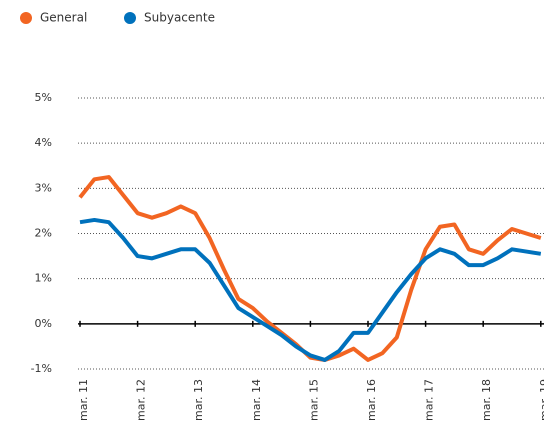 This screenshot has width=544, height=428. I want to click on y-tick-label: 0%, so click(43, 323).